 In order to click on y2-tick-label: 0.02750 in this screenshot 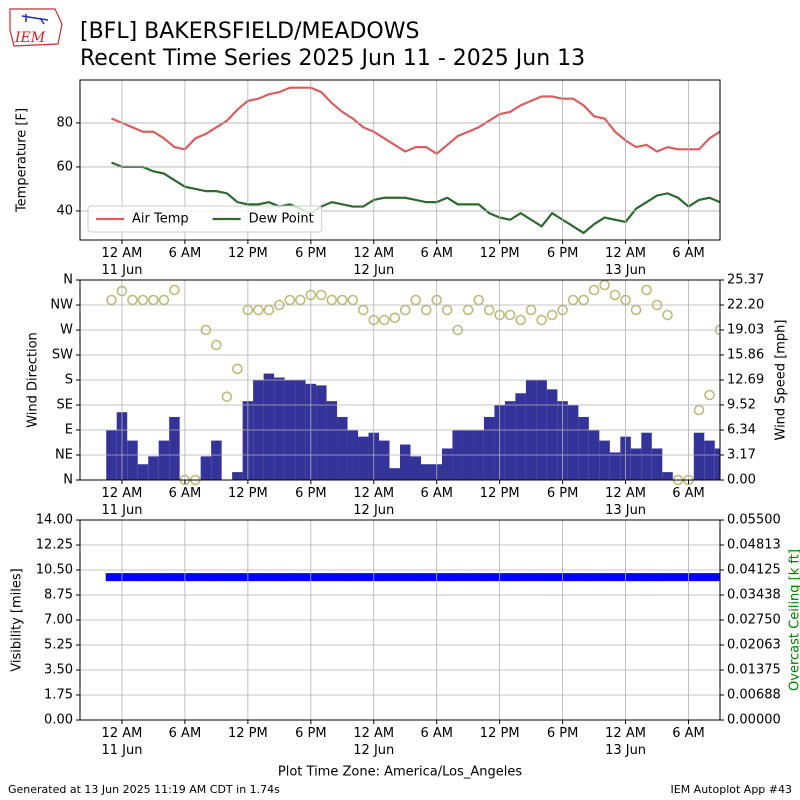, I will do `click(754, 620)`.